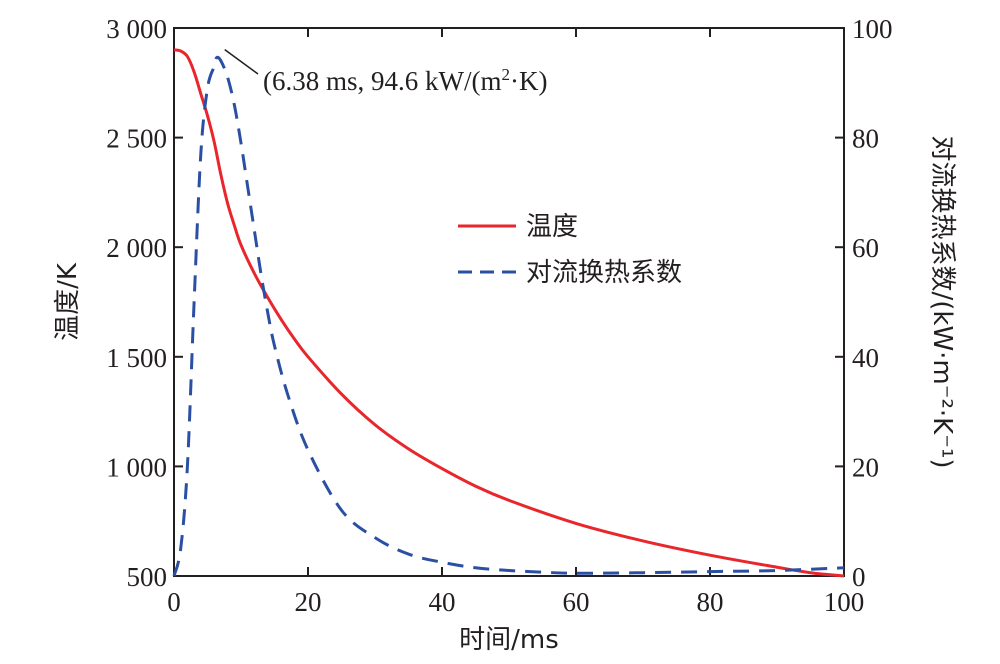 The image size is (1000, 664). Describe the element at coordinates (509, 640) in the screenshot. I see `x-axis-title: 时间/ms` at that location.